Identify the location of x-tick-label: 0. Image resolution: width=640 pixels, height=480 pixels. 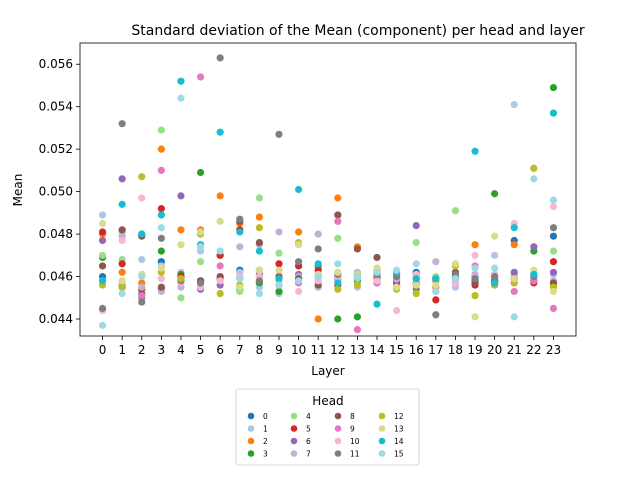
(103, 350).